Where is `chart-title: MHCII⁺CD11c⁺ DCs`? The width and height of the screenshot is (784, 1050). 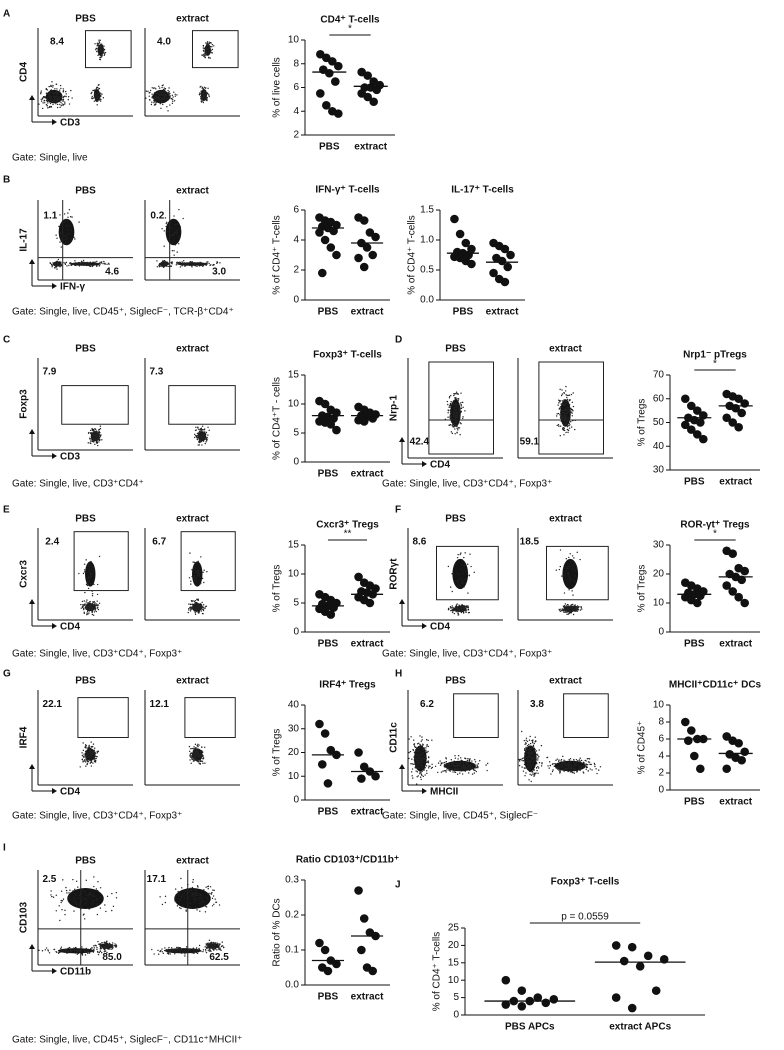
chart-title: MHCII⁺CD11c⁺ DCs is located at coordinates (715, 685).